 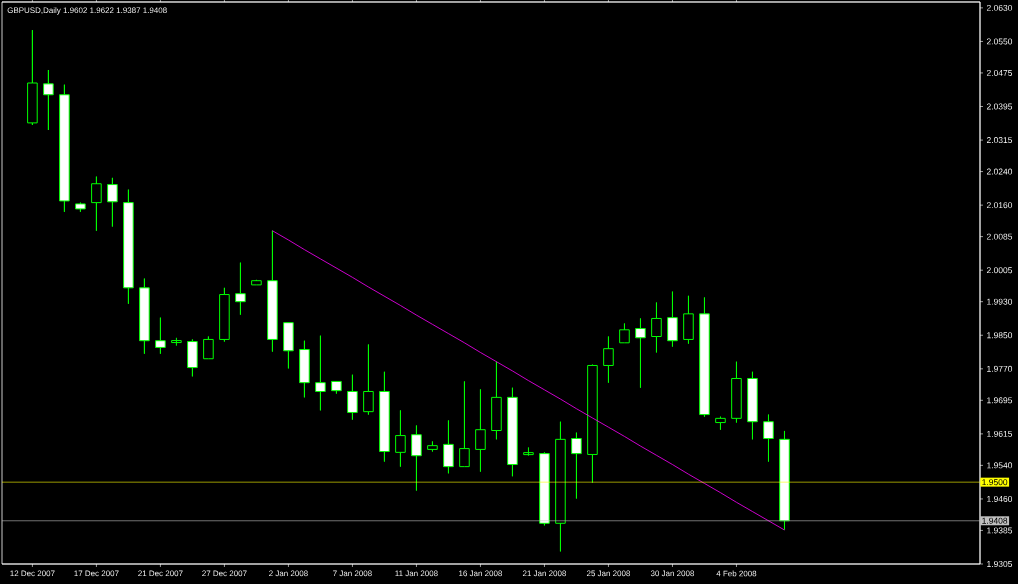 I want to click on y-tick-label: 2.0395, so click(x=999, y=106).